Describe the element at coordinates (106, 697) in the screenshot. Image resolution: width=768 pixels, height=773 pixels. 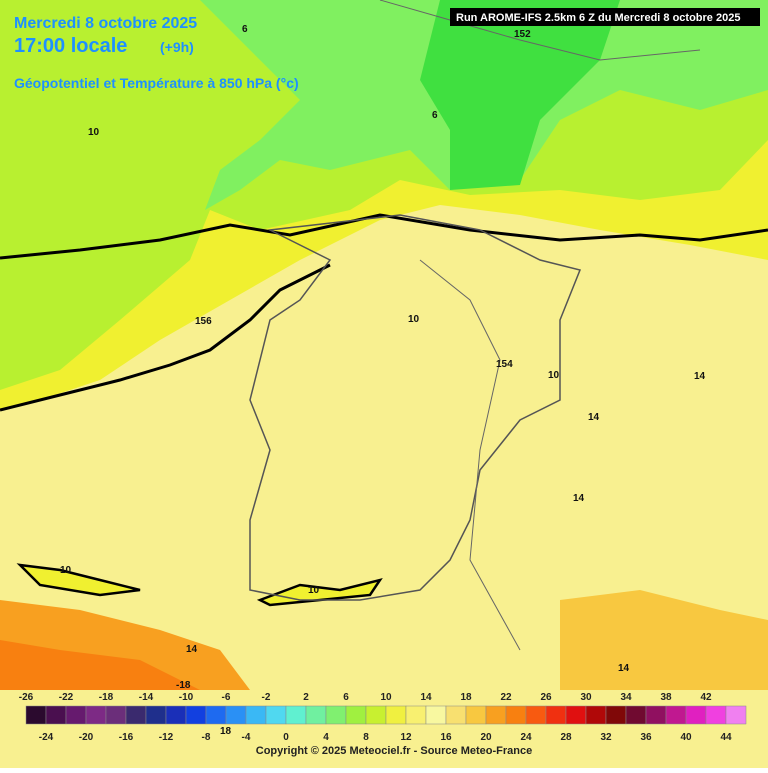
I see `legend-label: -18` at that location.